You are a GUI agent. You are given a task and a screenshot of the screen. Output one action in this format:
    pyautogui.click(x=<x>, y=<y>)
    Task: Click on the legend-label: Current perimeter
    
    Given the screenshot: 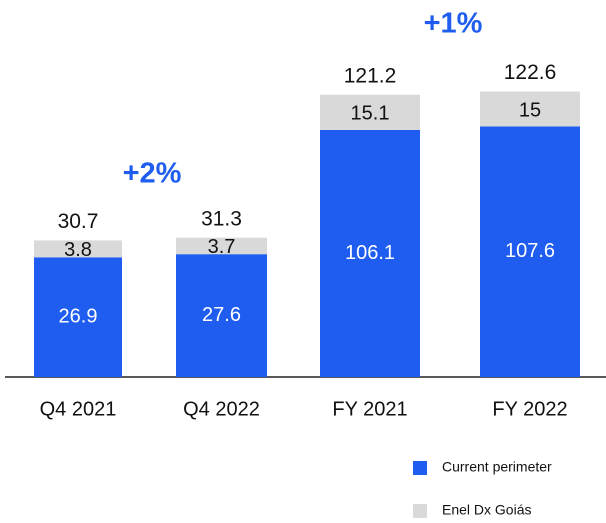 What is the action you would take?
    pyautogui.click(x=497, y=467)
    